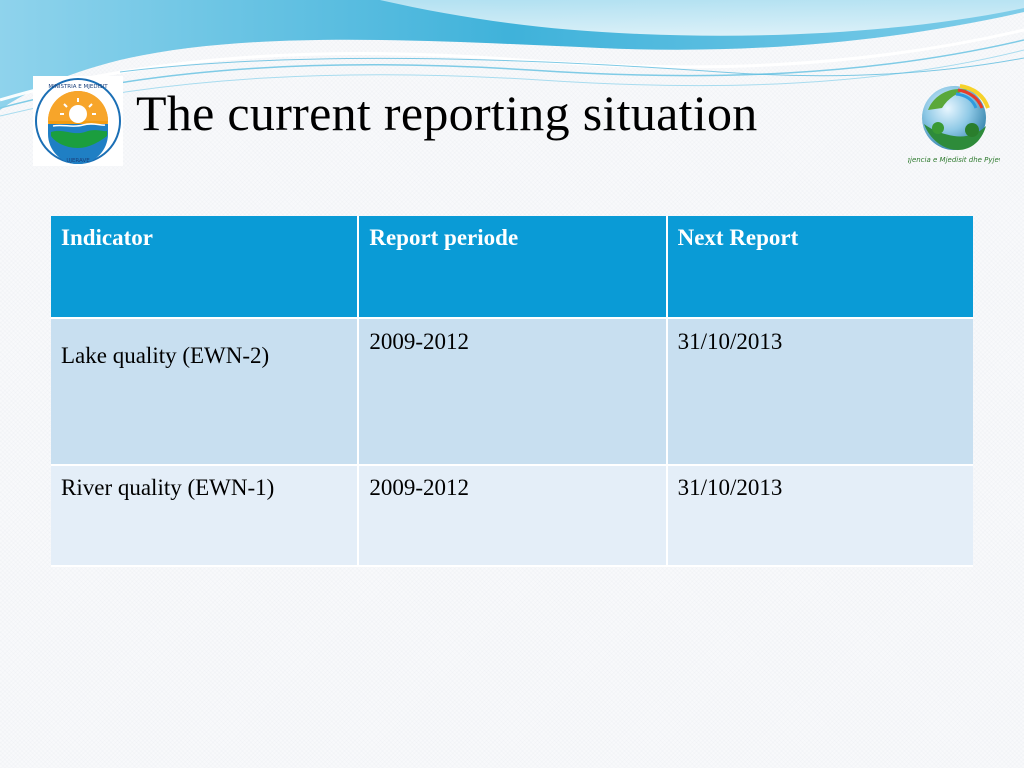 The height and width of the screenshot is (768, 1024). I want to click on agency-globe-icon: Agjencia e Mjedisit dhe Pyjeve, so click(954, 124).